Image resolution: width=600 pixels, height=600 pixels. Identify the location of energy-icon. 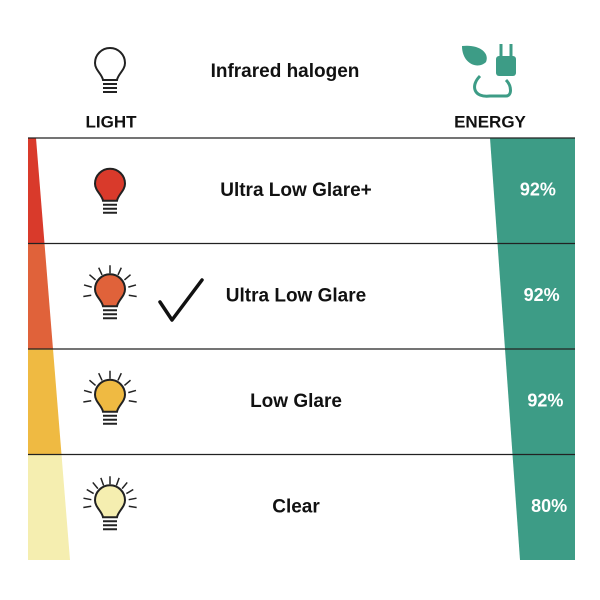
(489, 71).